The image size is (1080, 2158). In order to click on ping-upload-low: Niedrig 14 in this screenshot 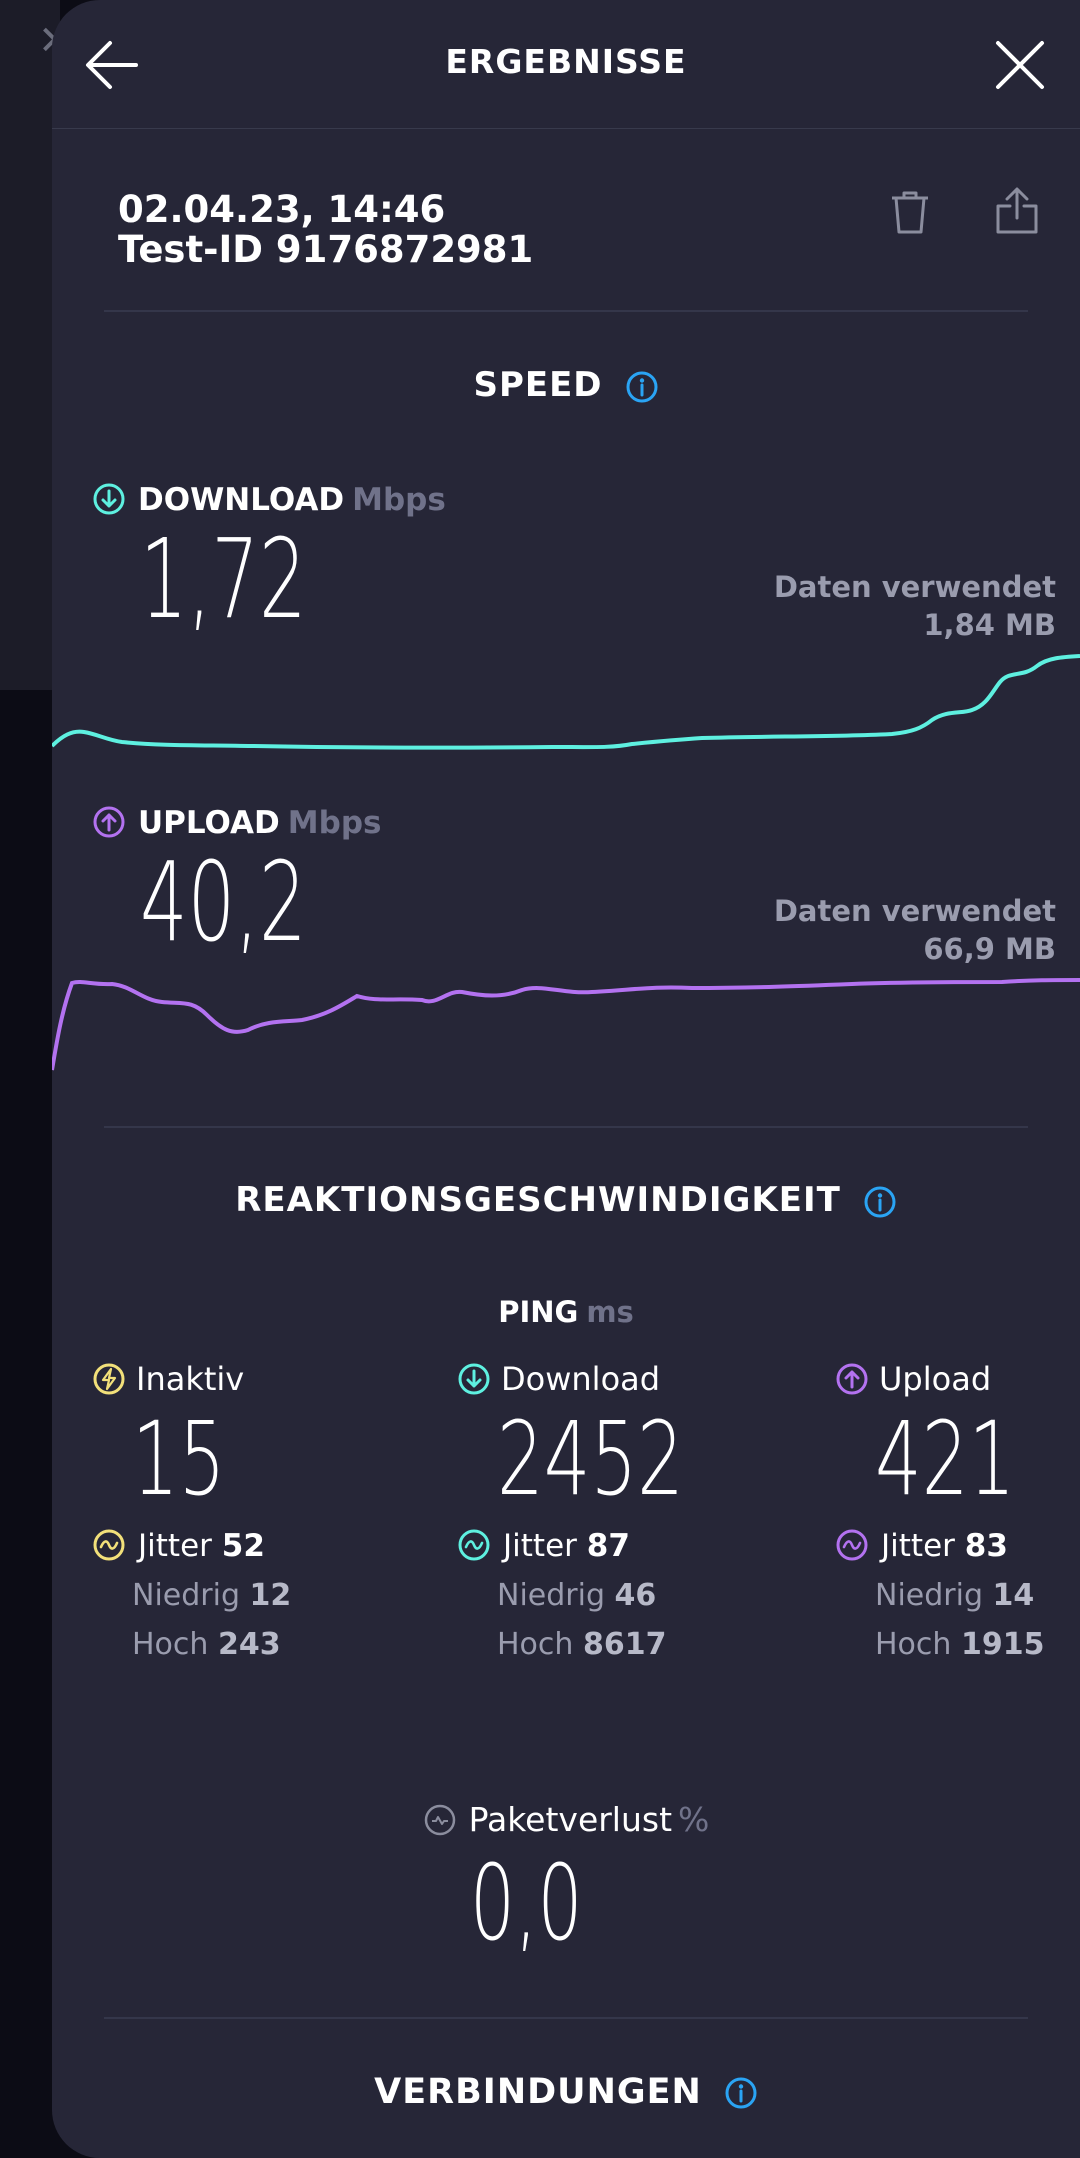, I will do `click(975, 1595)`.